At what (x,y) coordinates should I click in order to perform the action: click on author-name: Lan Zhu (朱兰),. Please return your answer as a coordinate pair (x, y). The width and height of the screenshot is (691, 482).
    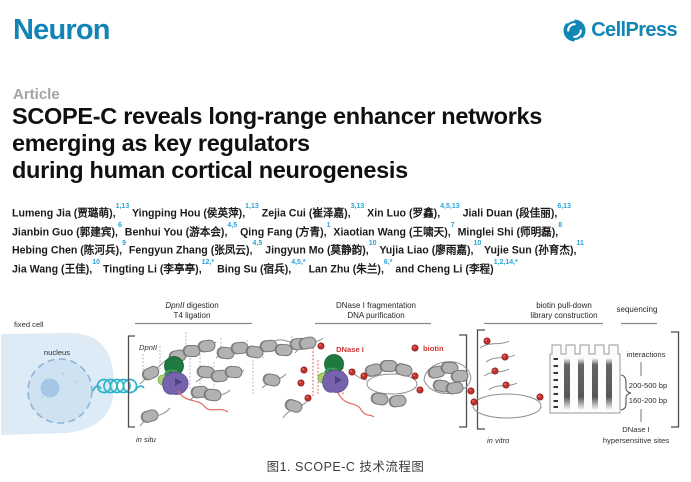
    Looking at the image, I should click on (344, 269).